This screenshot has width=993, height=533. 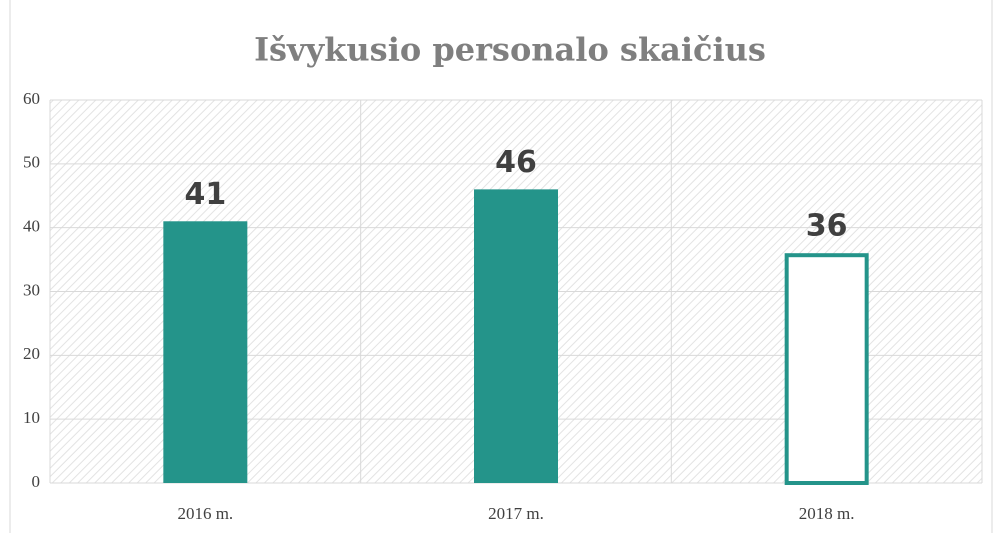 I want to click on y-tick-label: 10, so click(x=31, y=417).